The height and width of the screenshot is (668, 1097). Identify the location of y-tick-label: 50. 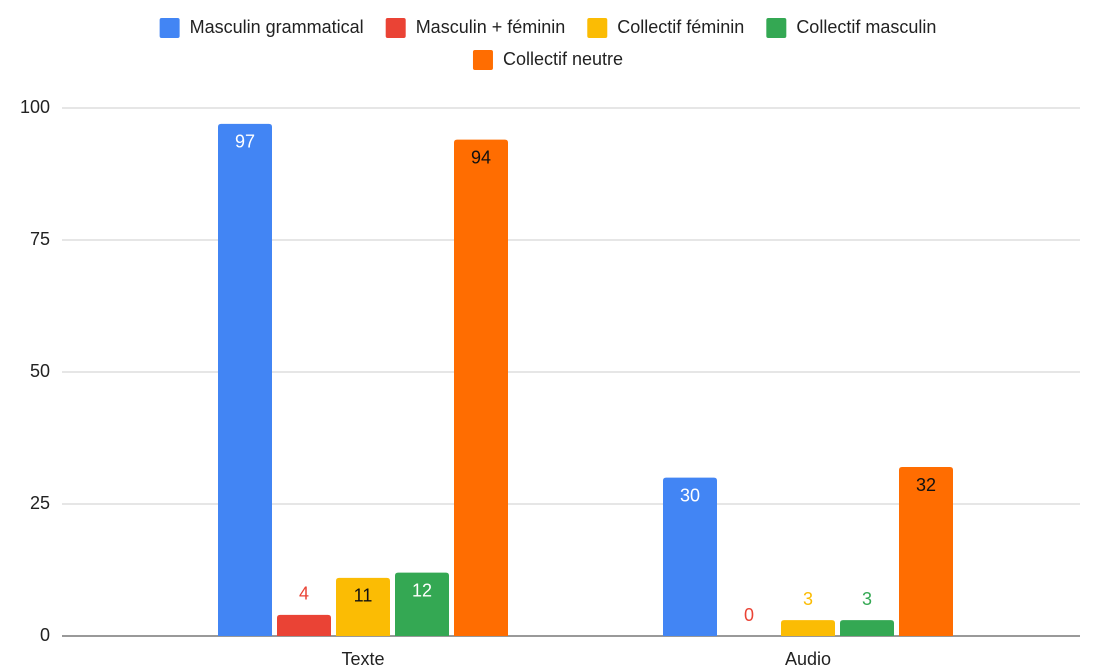
(40, 371).